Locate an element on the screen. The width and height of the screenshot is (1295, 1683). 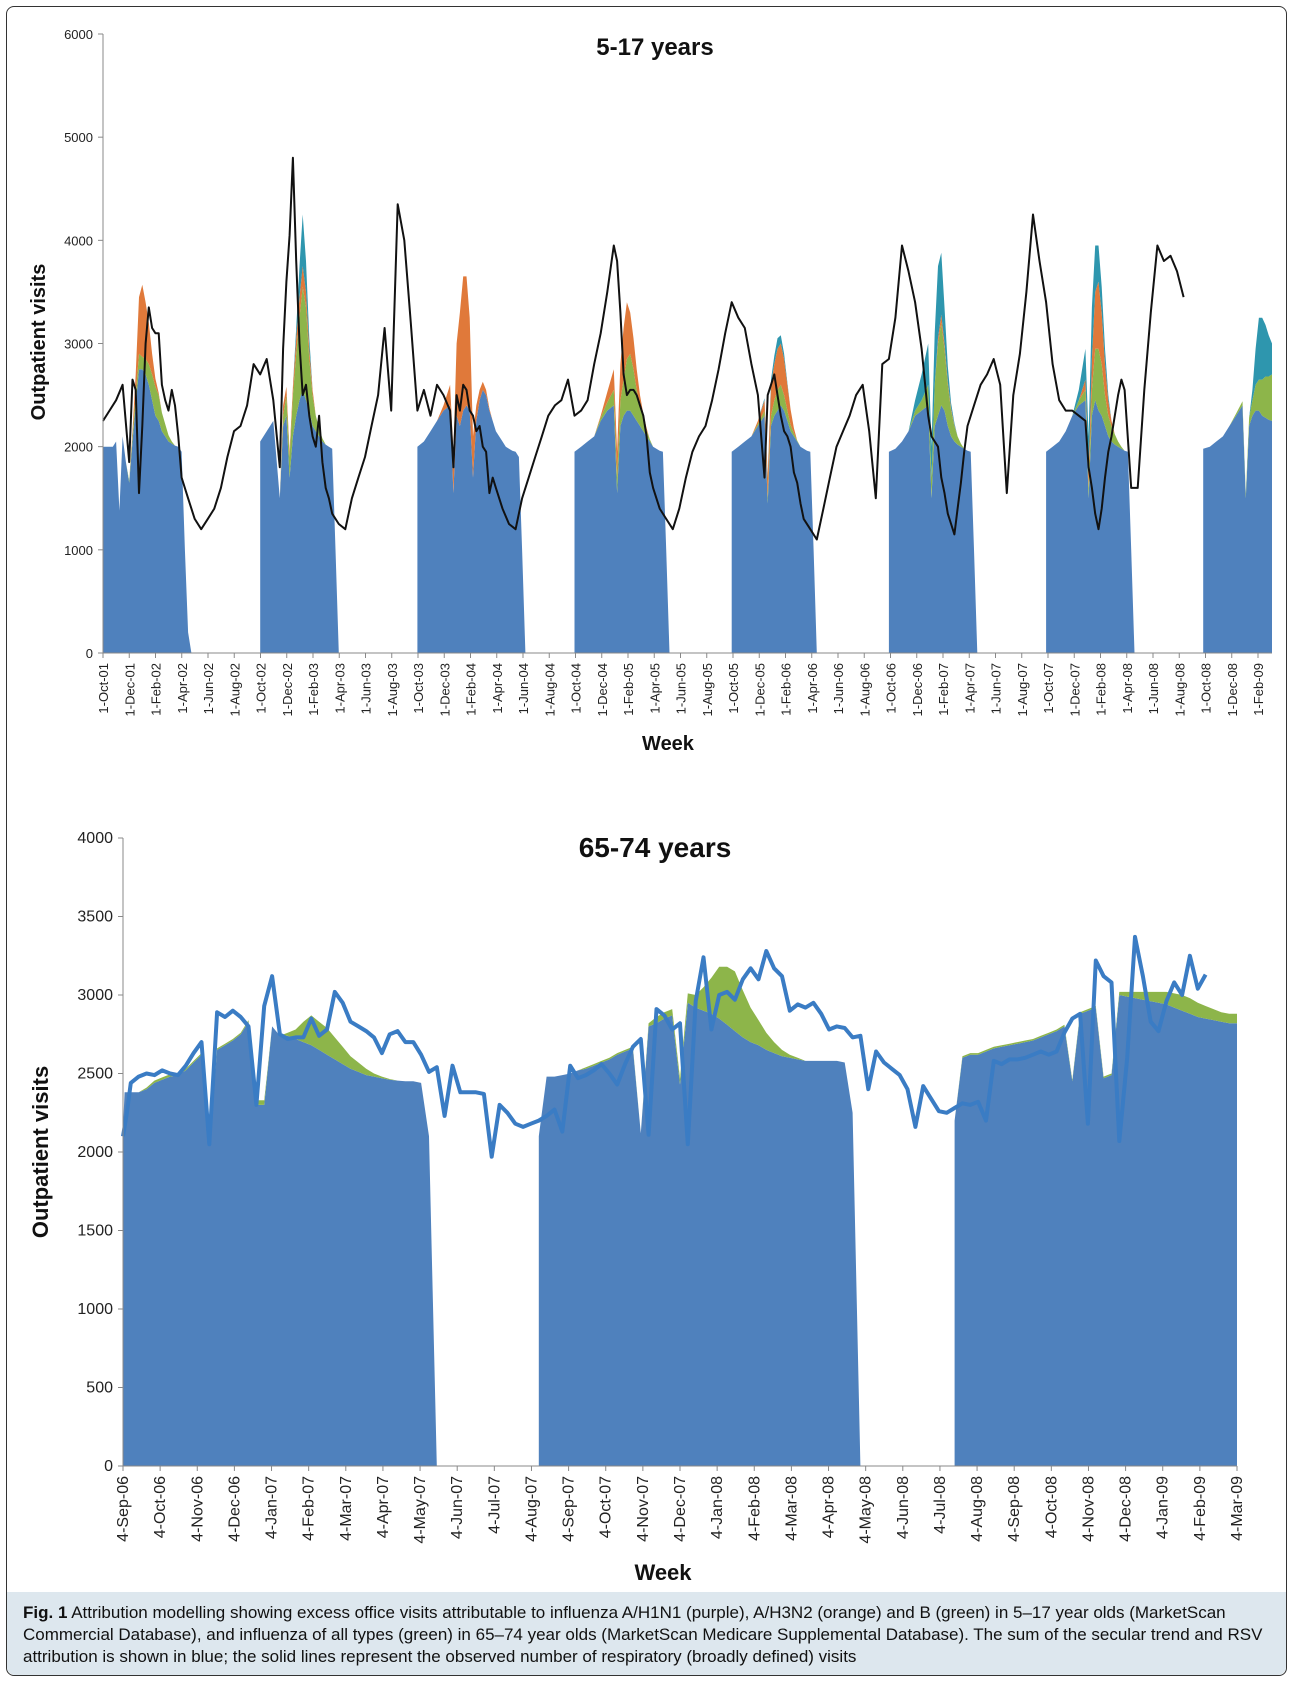
x-tick-label: 4-Mar-08 is located at coordinates (791, 1508).